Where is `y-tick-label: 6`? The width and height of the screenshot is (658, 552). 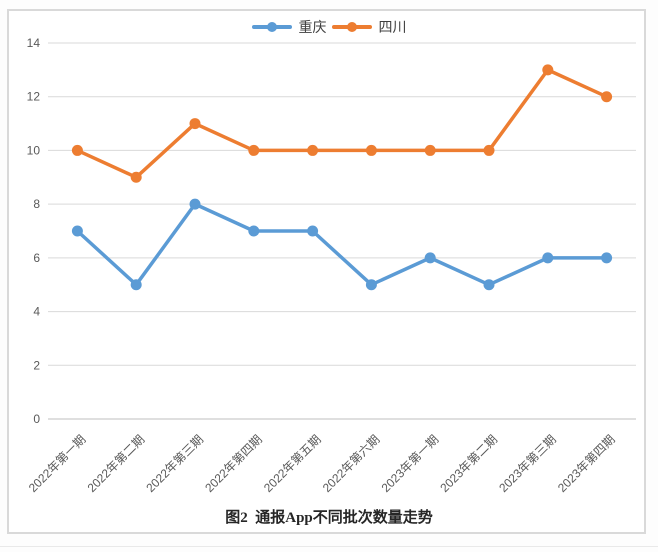 y-tick-label: 6 is located at coordinates (36, 258).